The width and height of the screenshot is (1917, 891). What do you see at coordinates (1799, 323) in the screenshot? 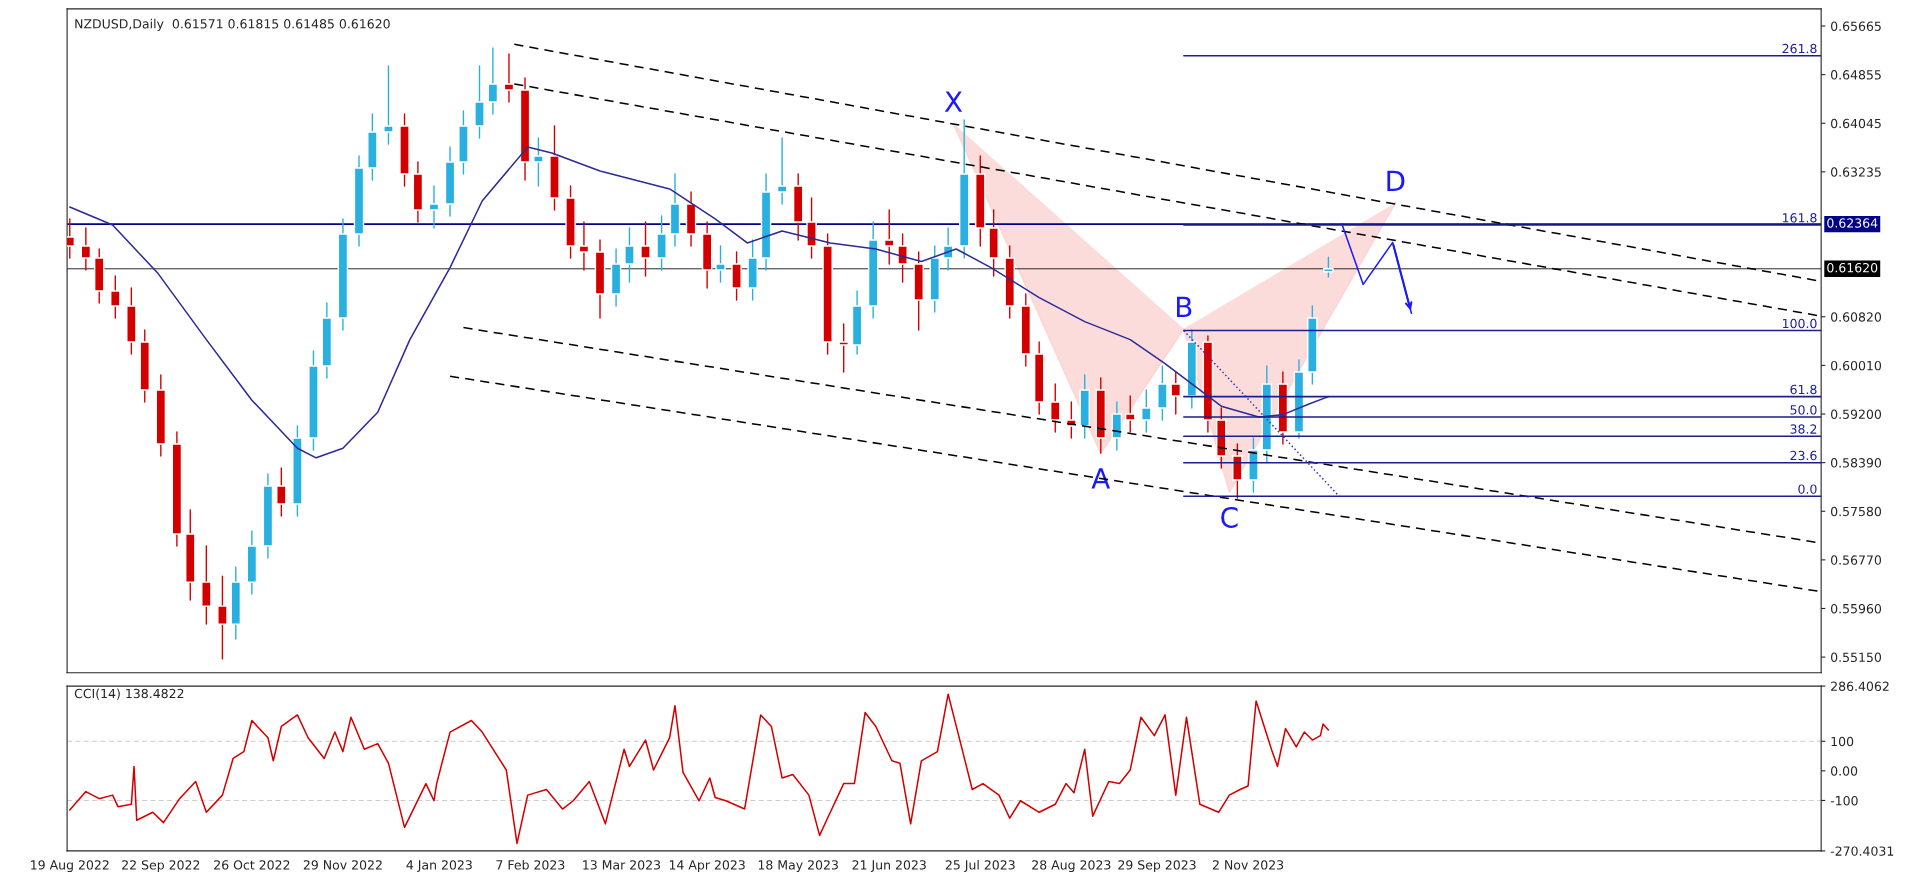
I see `annotation: 100.0` at bounding box center [1799, 323].